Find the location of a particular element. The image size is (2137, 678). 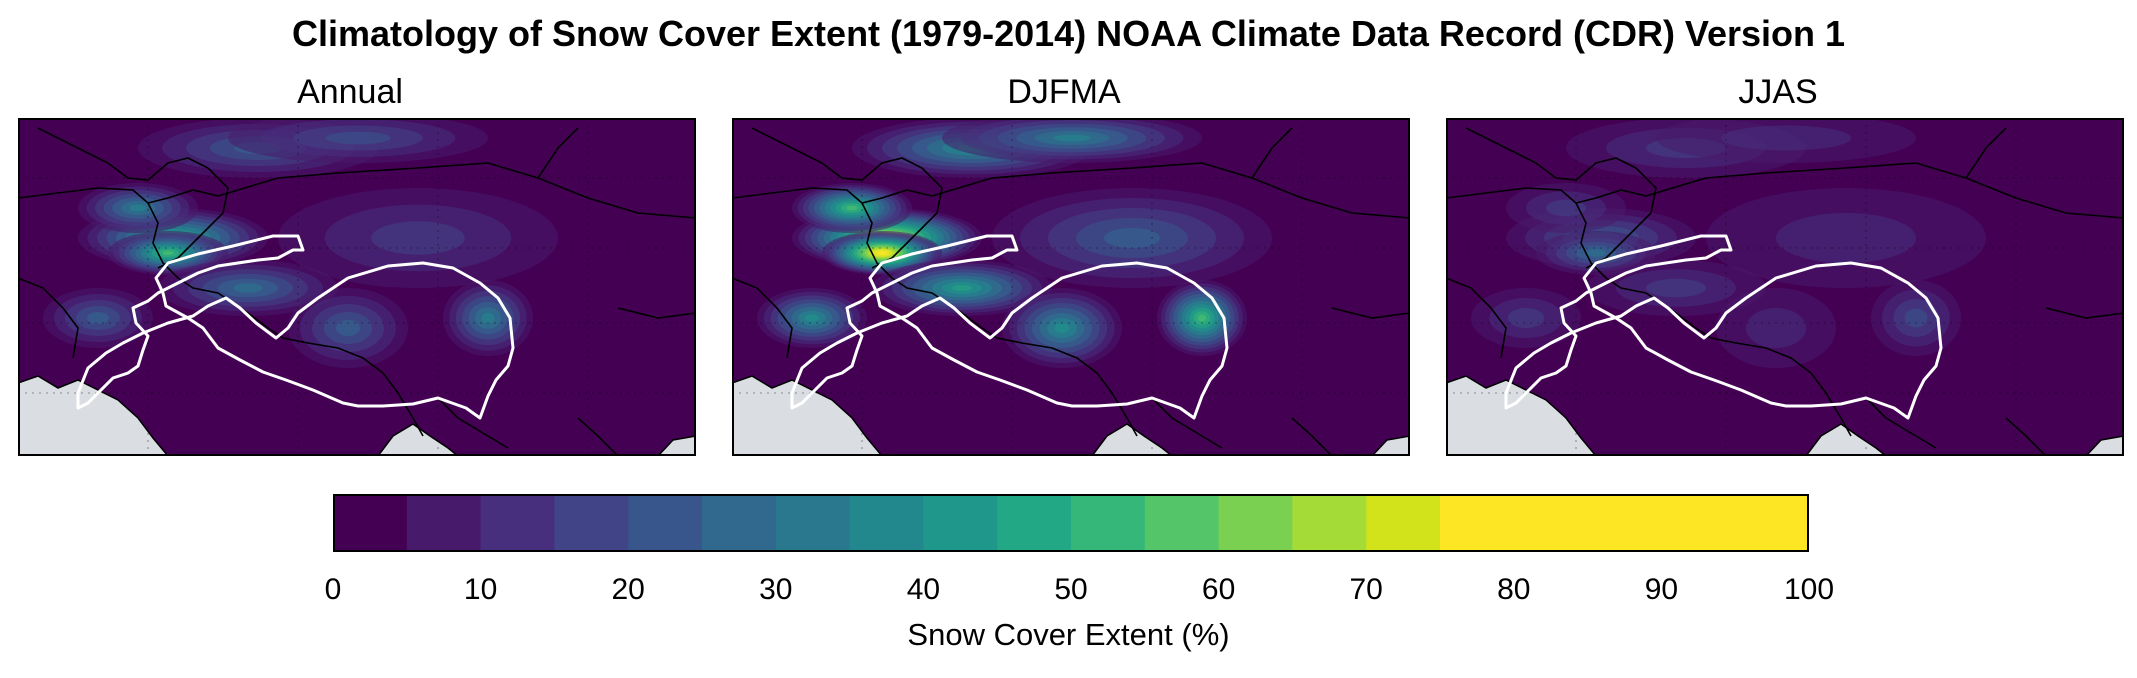

panel-title-annual: Annual is located at coordinates (350, 92).